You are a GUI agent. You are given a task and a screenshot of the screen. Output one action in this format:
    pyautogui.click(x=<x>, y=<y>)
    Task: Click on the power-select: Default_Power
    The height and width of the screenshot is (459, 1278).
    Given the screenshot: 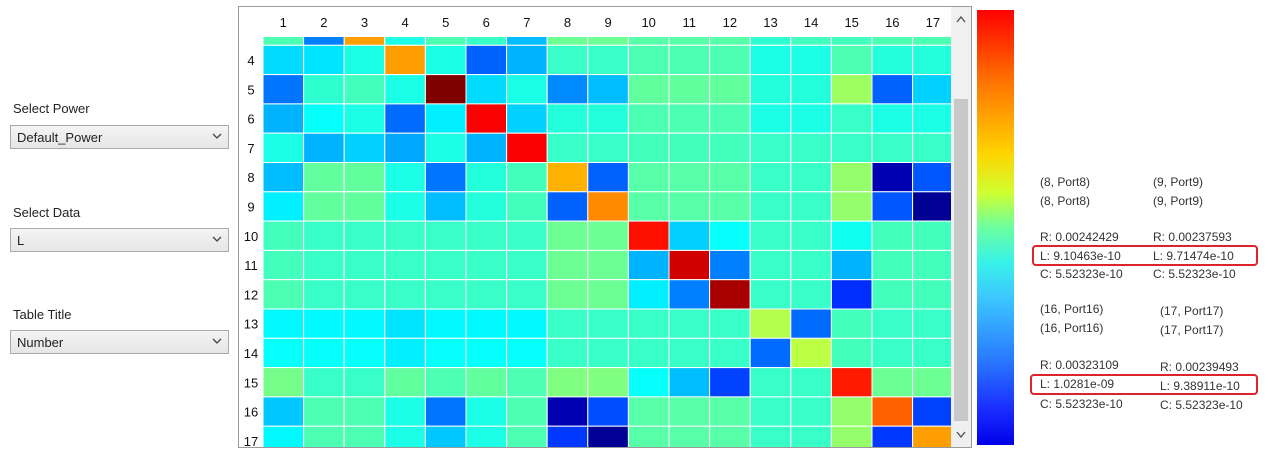 What is the action you would take?
    pyautogui.click(x=119, y=137)
    